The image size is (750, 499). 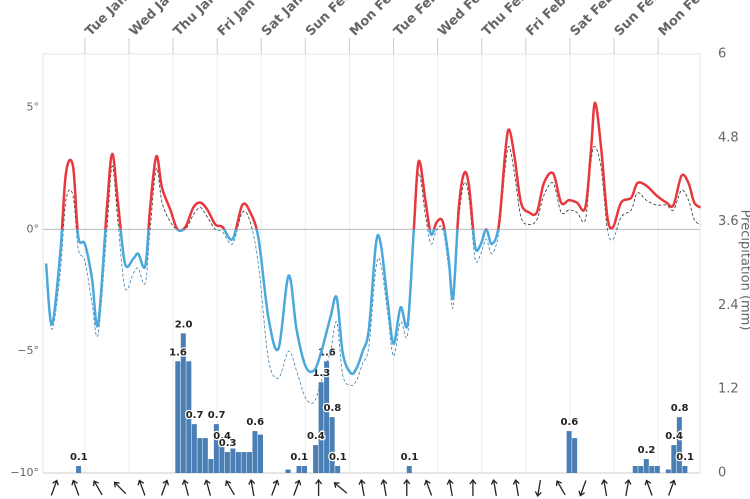 I want to click on y2-tick-label: 4.8, so click(x=728, y=137).